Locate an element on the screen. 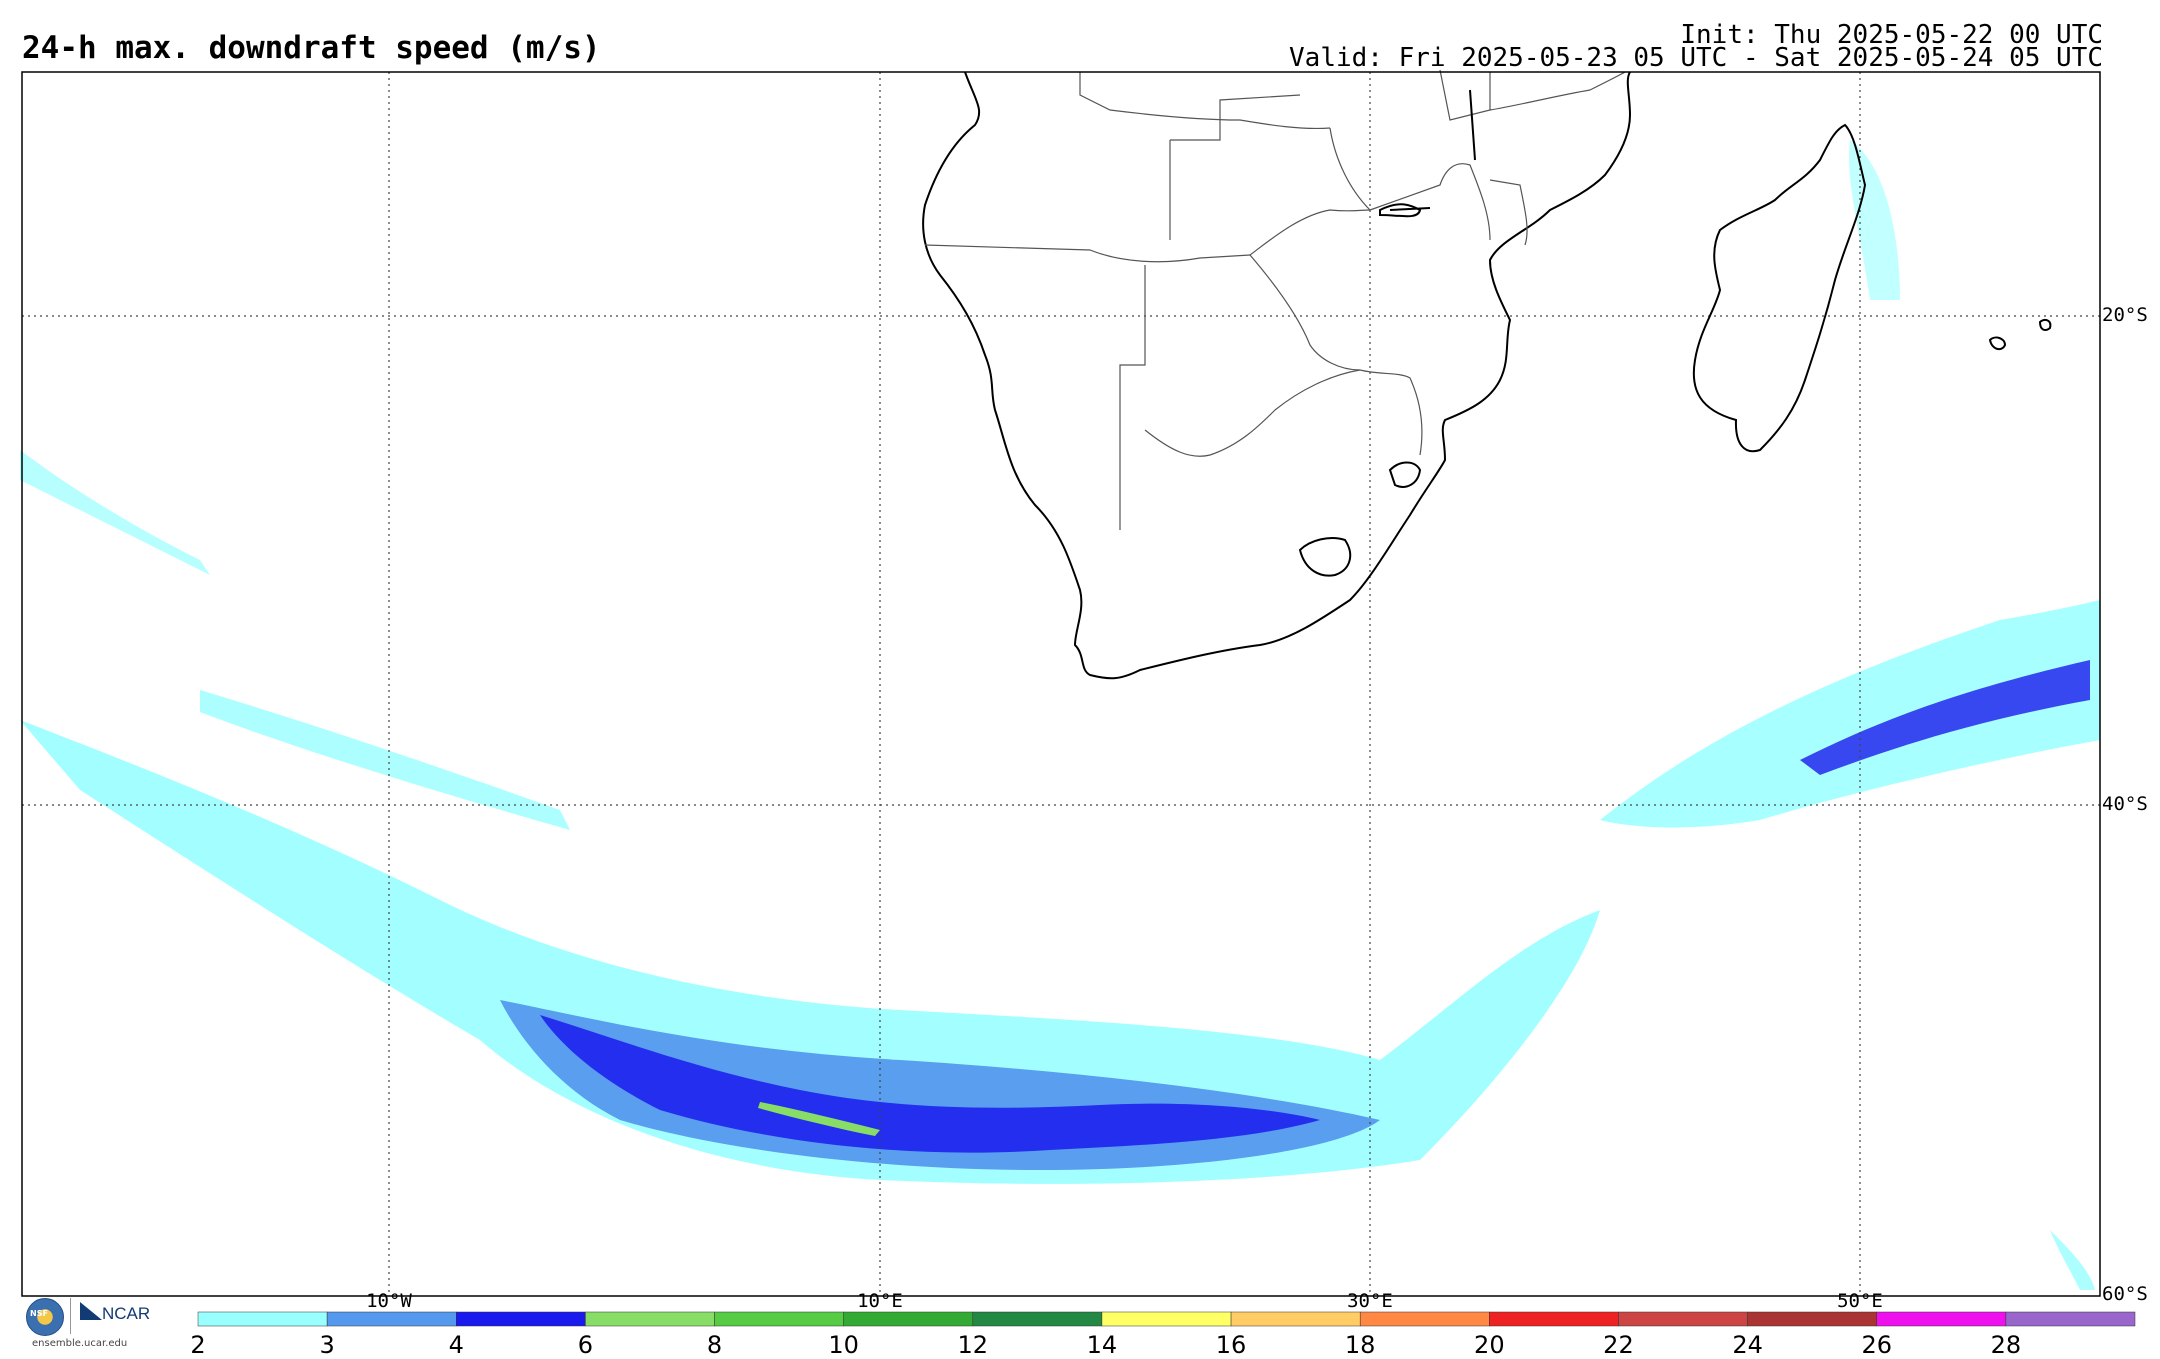 The width and height of the screenshot is (2160, 1359). branding: NSF NCAR ensemble.ucar.edu is located at coordinates (92, 1324).